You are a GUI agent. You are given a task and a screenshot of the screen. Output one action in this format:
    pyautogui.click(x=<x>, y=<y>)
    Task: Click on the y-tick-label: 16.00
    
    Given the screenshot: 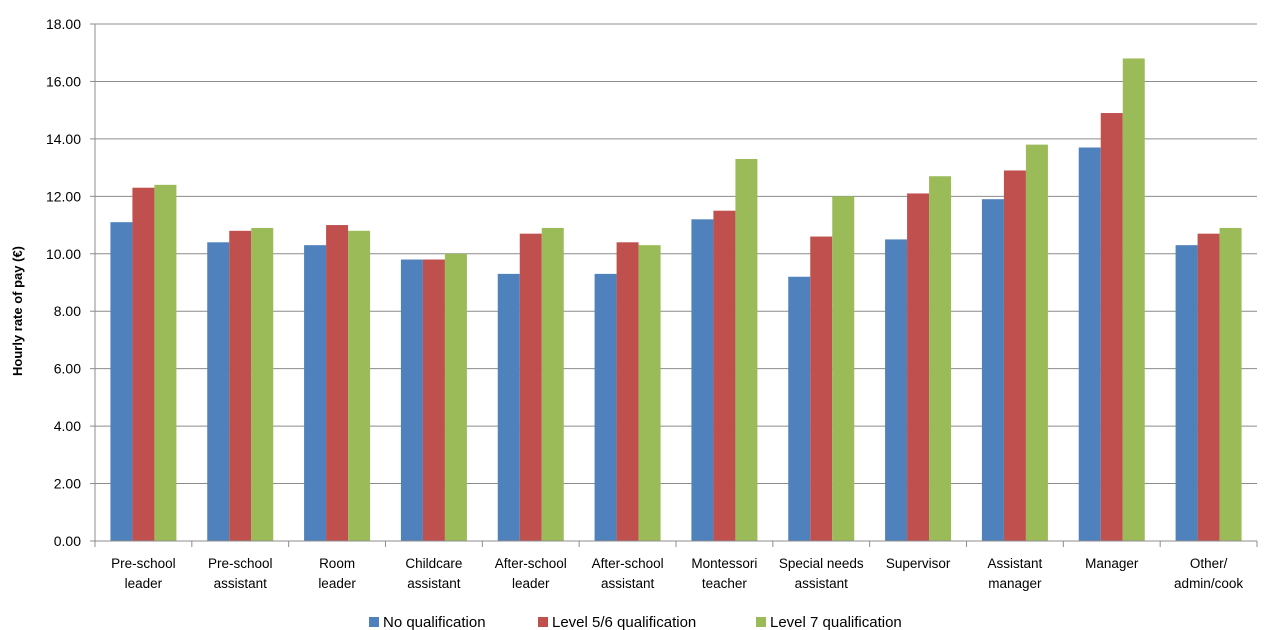 What is the action you would take?
    pyautogui.click(x=63, y=81)
    